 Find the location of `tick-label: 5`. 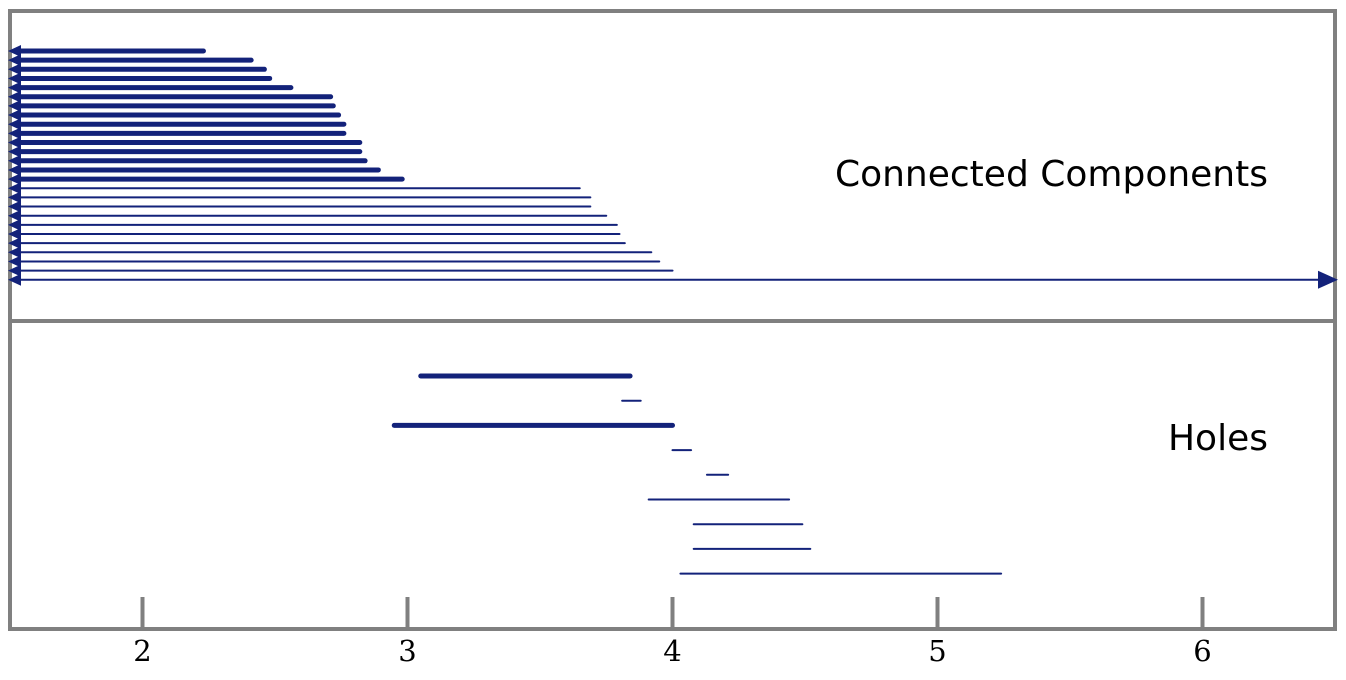

tick-label: 5 is located at coordinates (937, 651).